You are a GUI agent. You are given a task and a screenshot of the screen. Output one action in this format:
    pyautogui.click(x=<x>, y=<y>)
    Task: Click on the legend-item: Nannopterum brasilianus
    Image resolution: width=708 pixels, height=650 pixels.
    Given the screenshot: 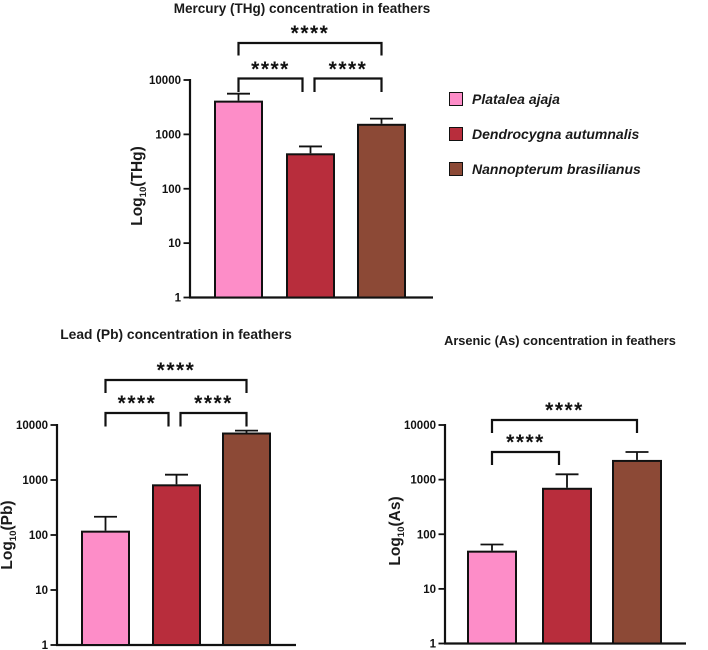 What is the action you would take?
    pyautogui.click(x=545, y=169)
    